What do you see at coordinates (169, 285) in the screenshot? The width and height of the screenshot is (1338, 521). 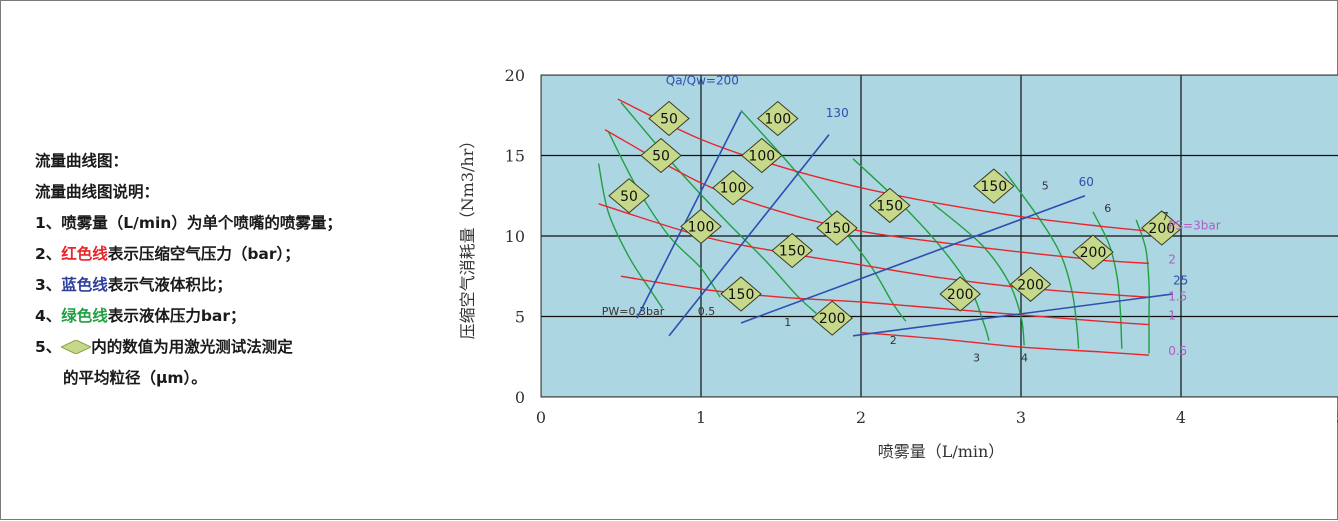 I see `legend-item-3-suffix: 表示气液体积比；` at bounding box center [169, 285].